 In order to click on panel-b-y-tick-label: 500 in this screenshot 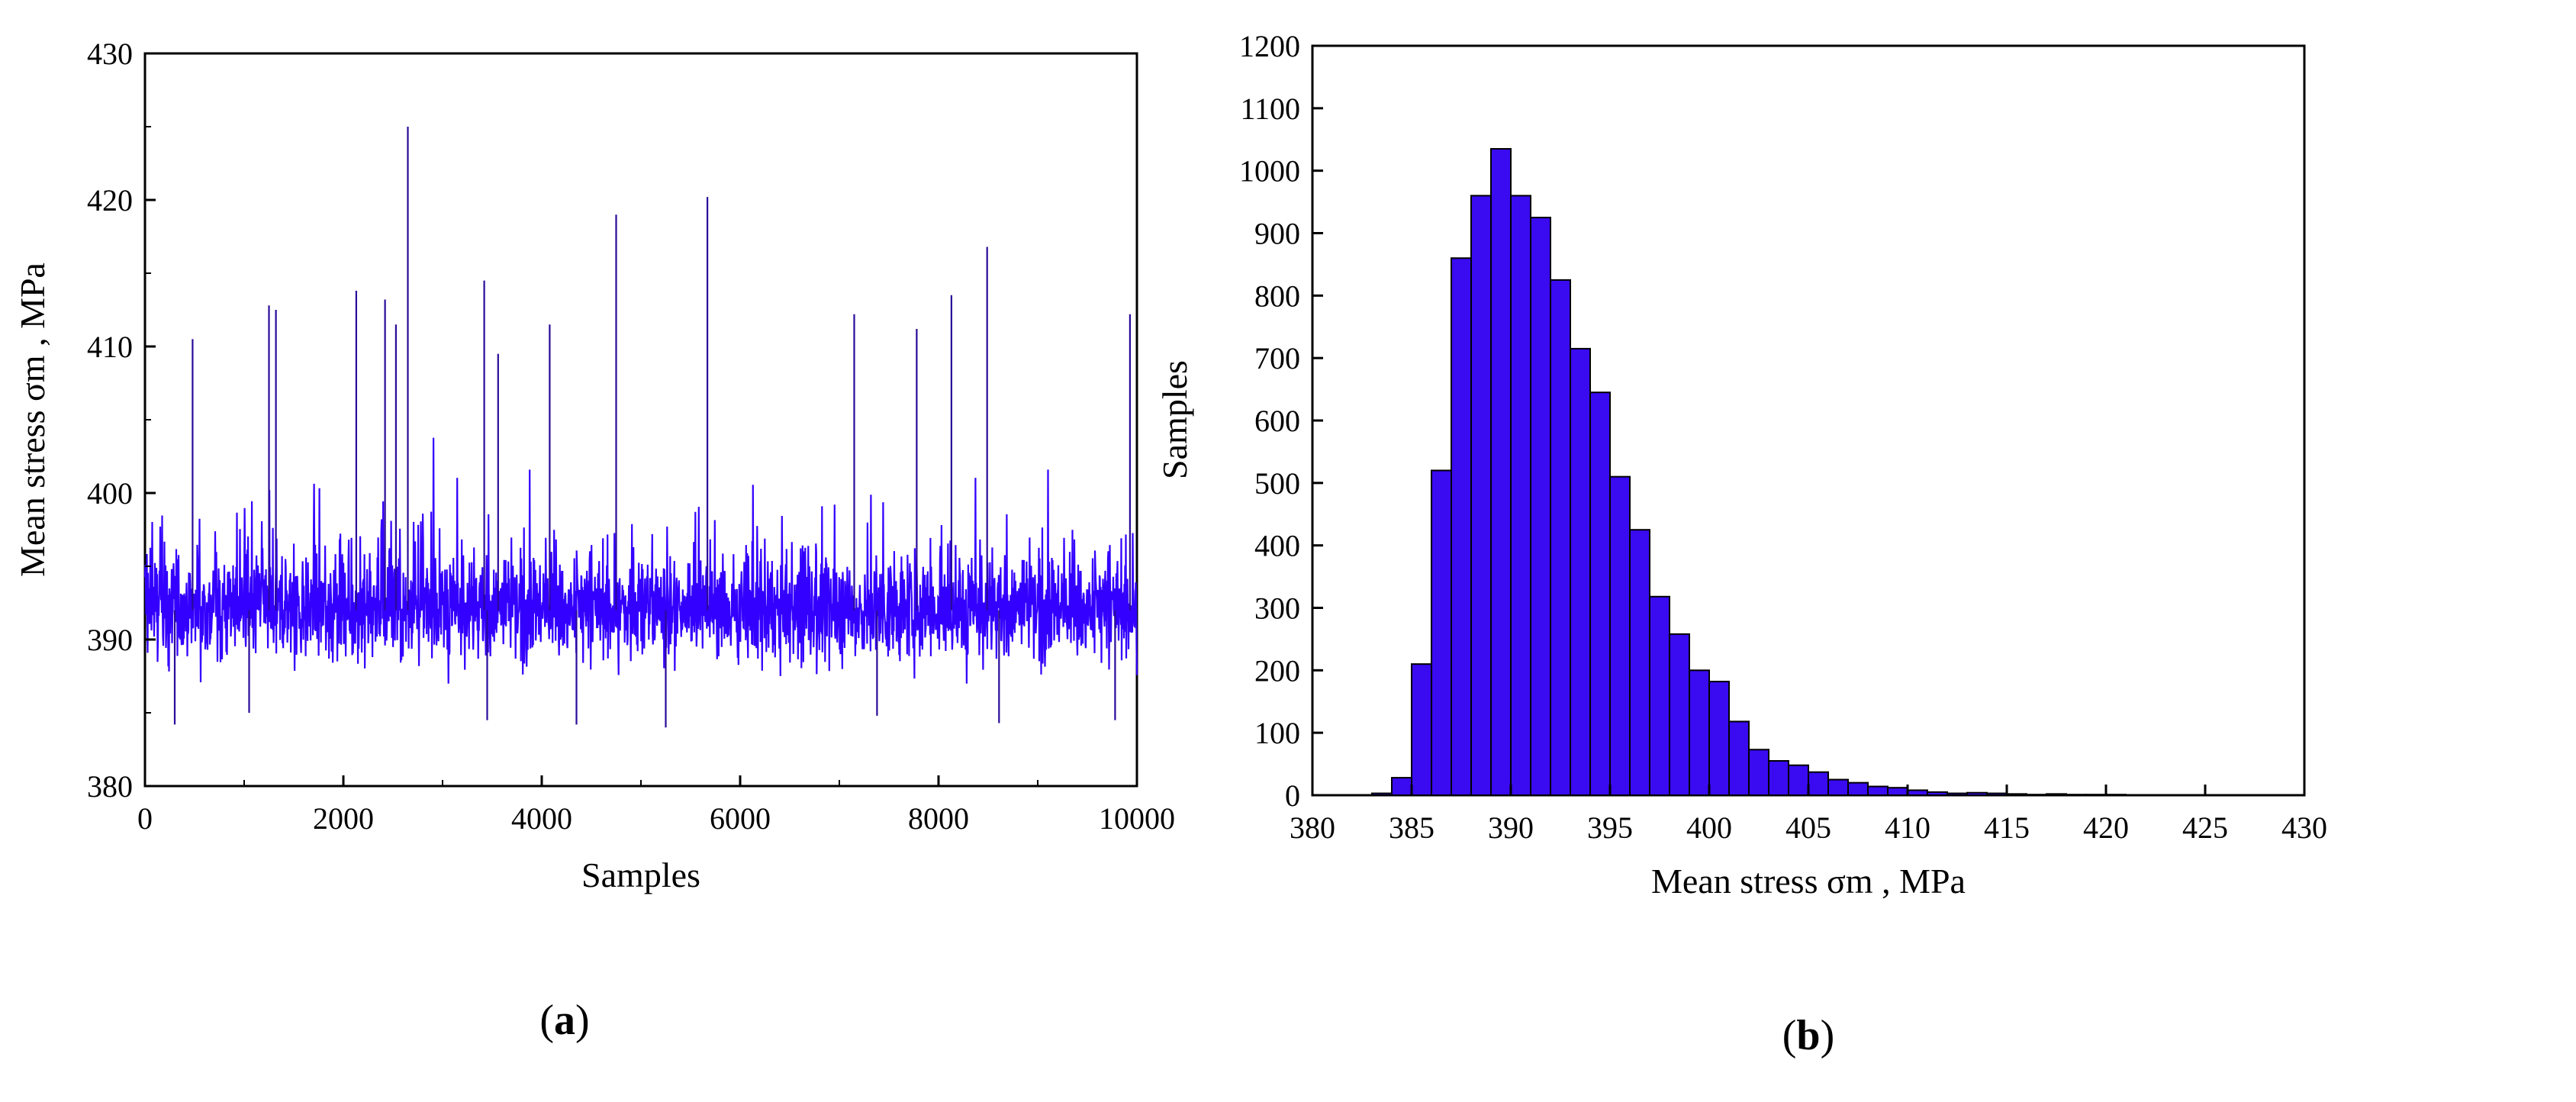, I will do `click(1277, 484)`.